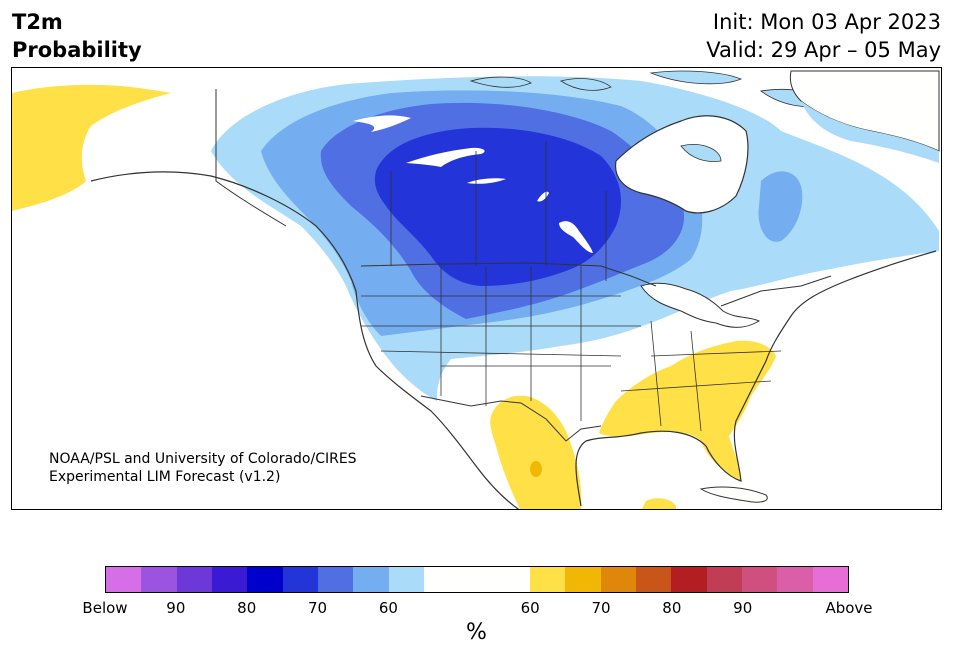 The height and width of the screenshot is (659, 953). I want to click on great-bear-lake, so click(382, 123).